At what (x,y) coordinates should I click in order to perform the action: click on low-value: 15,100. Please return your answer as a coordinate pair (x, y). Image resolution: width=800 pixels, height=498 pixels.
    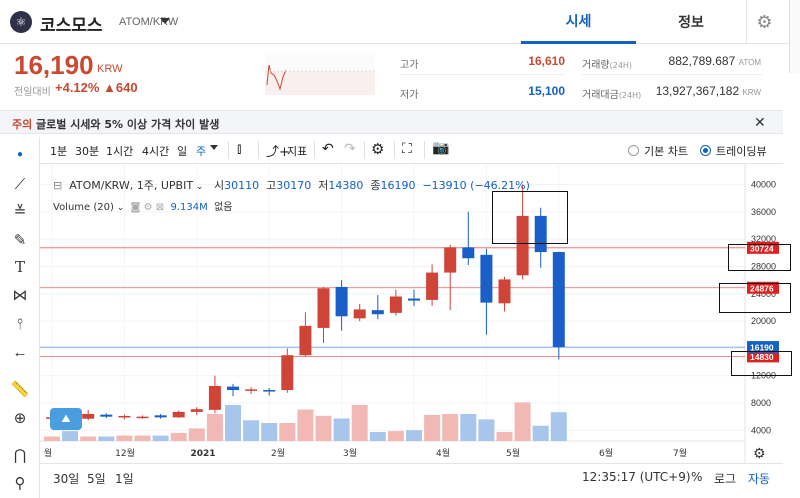
    Looking at the image, I should click on (546, 91).